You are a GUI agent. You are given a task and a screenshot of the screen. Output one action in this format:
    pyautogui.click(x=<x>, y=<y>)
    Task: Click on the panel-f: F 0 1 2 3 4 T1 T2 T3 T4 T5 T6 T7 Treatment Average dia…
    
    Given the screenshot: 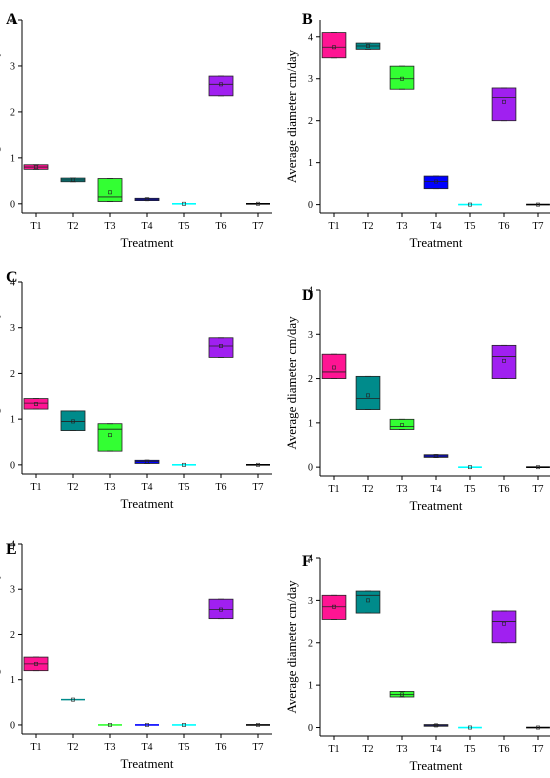 What is the action you would take?
    pyautogui.click(x=417, y=663)
    